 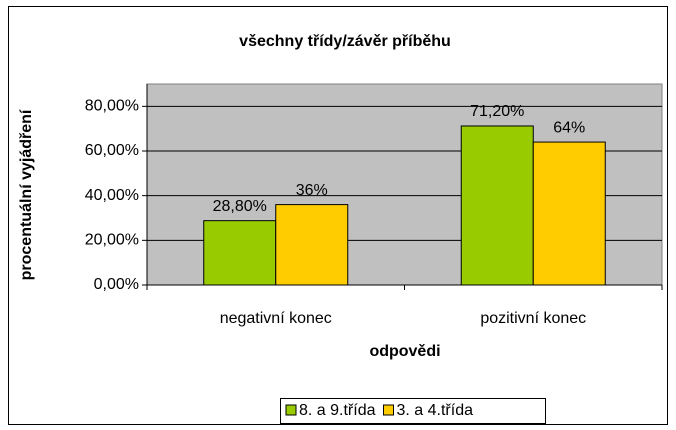 I want to click on x-axis-label: odpovědi, so click(x=404, y=351).